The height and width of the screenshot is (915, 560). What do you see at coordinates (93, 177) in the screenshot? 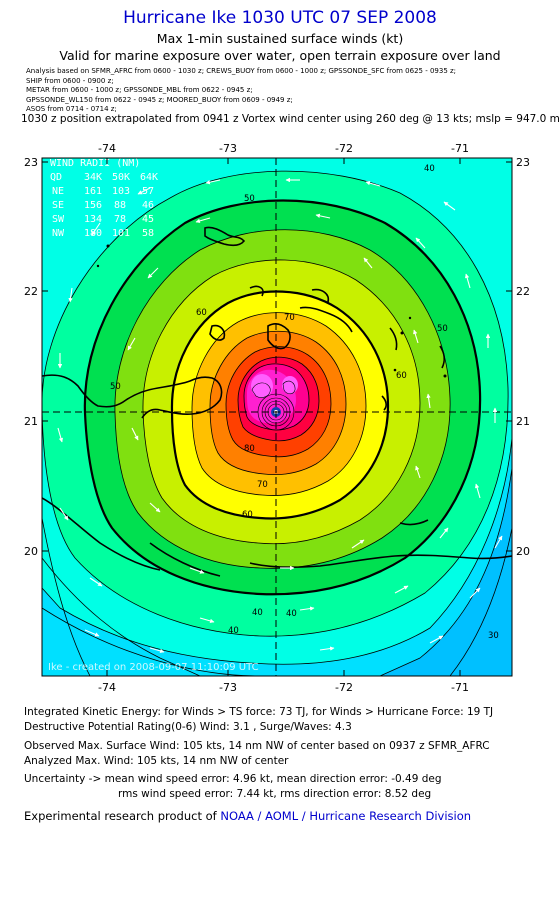
I see `wind-radii-header: 34K` at bounding box center [93, 177].